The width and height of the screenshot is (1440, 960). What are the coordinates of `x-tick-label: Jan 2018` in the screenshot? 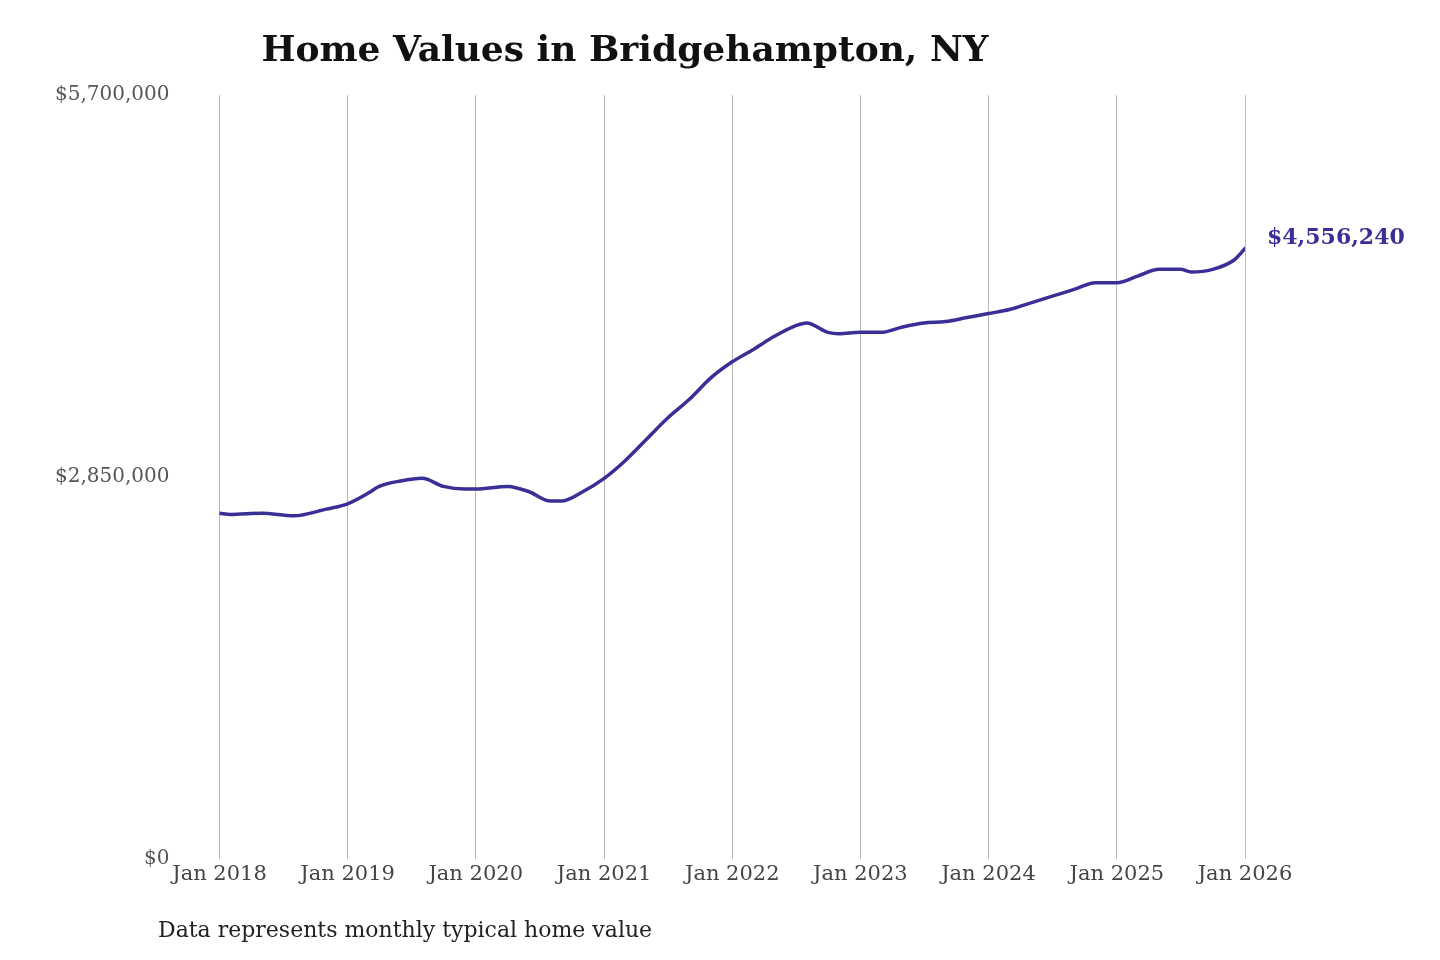 It's located at (218, 872).